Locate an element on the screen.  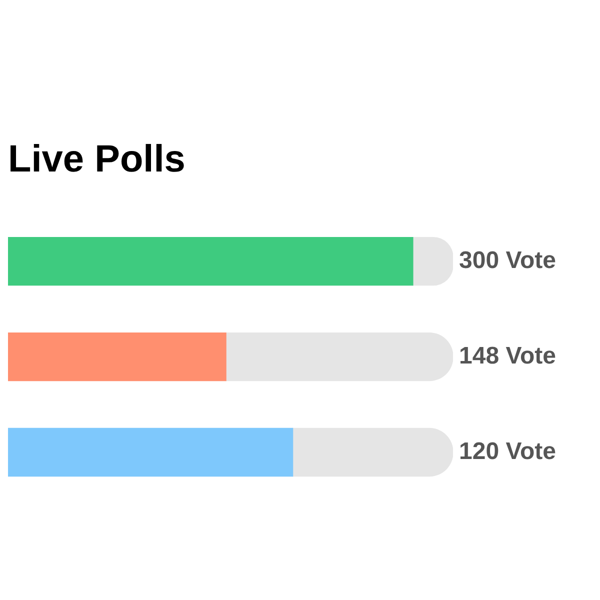
text: 300 Vote is located at coordinates (507, 260).